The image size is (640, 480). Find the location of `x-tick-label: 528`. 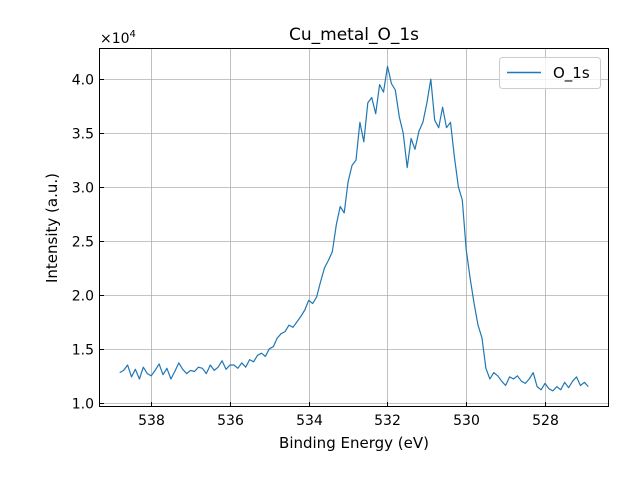

x-tick-label: 528 is located at coordinates (545, 421).